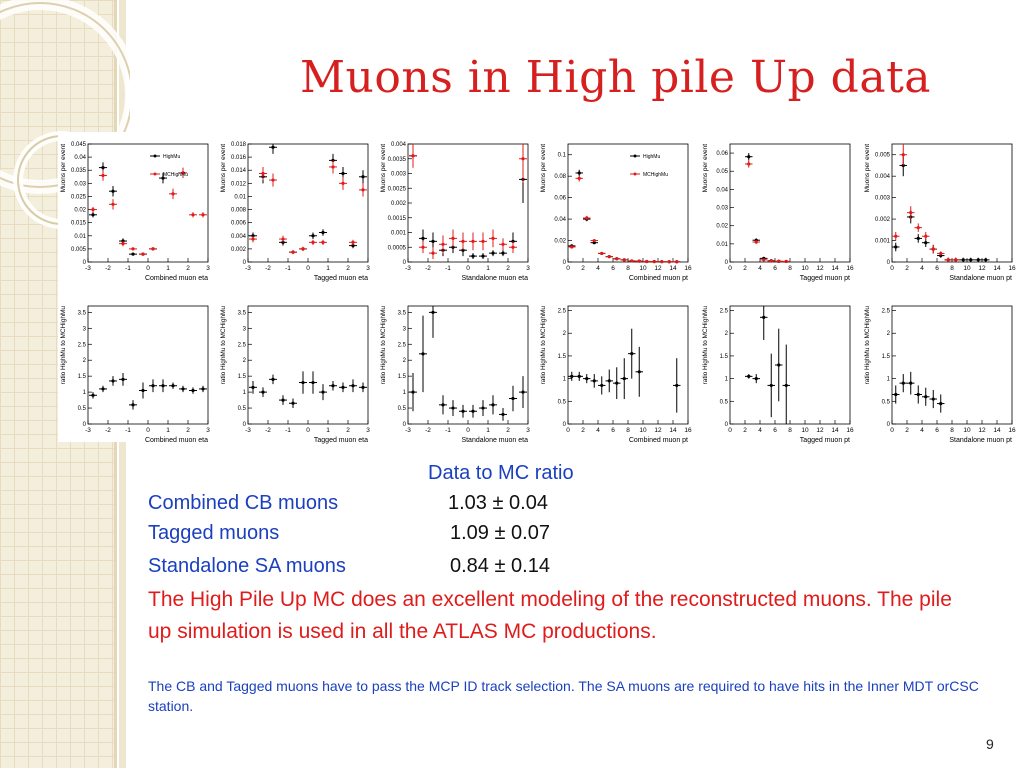 This screenshot has height=768, width=1024. What do you see at coordinates (247, 566) in the screenshot?
I see `ratio-label: Standalone SA muons` at bounding box center [247, 566].